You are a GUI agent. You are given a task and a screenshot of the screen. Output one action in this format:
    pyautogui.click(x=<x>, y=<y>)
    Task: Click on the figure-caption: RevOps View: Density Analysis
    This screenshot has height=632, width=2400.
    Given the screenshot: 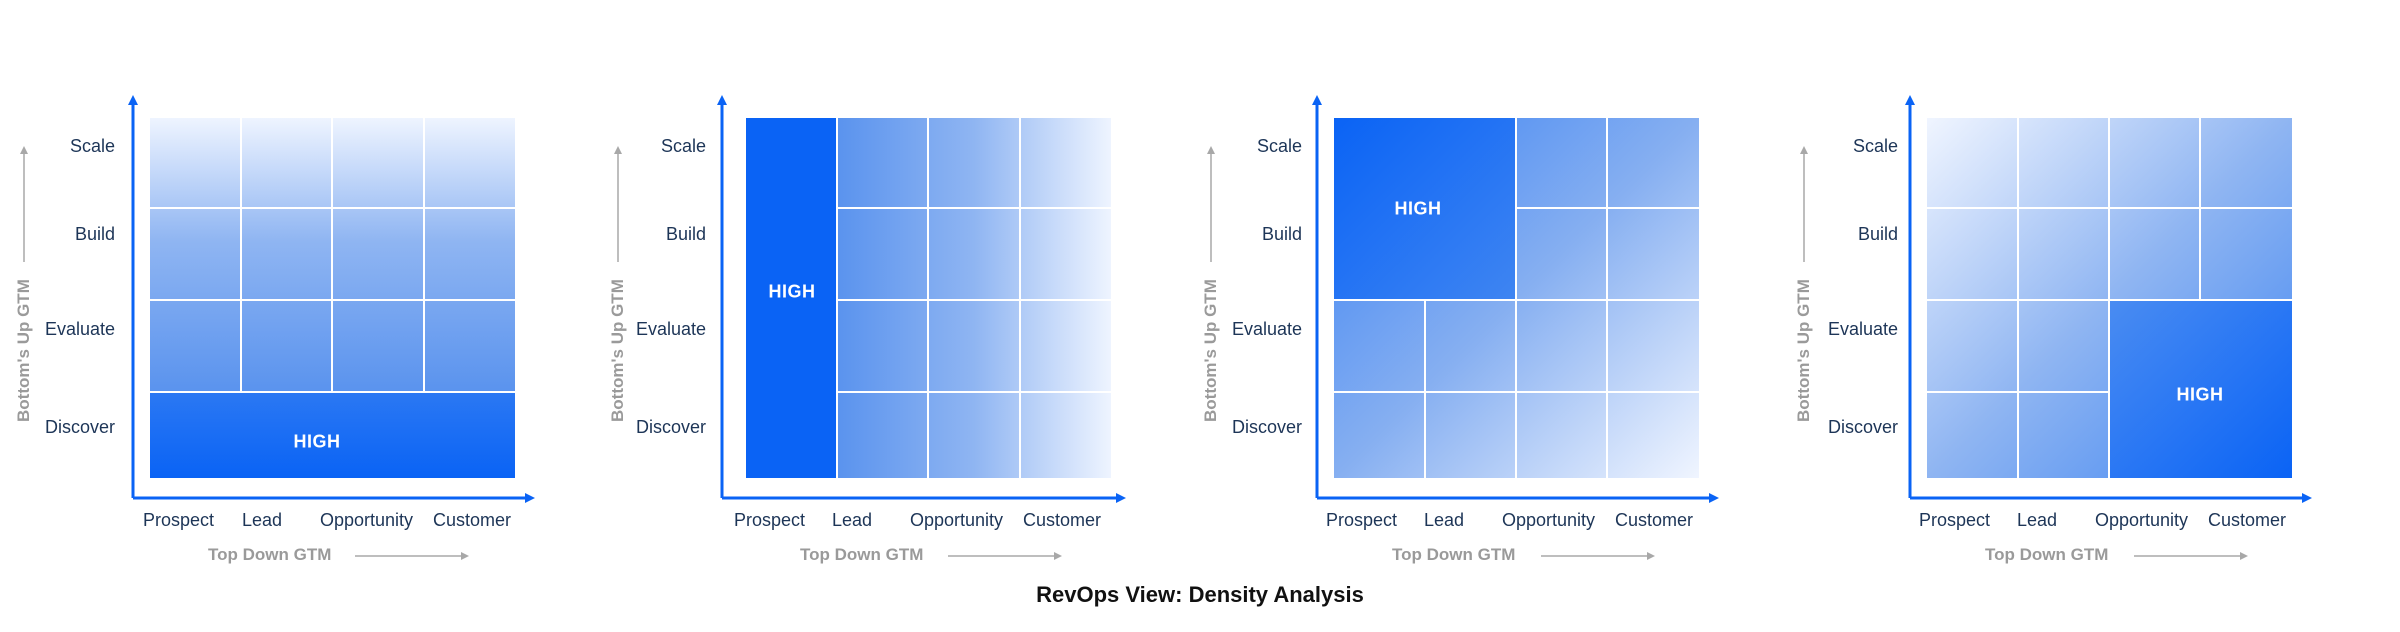 What is the action you would take?
    pyautogui.click(x=1200, y=594)
    